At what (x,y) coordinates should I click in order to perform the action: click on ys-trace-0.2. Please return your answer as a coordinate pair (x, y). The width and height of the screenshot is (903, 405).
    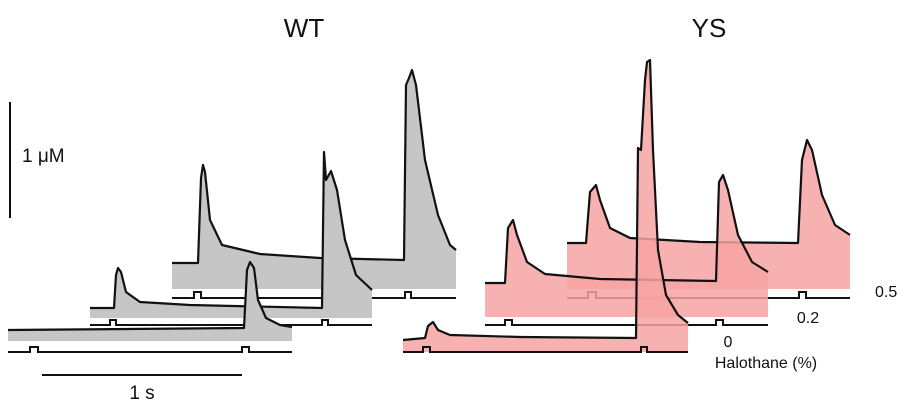
    Looking at the image, I should click on (627, 229).